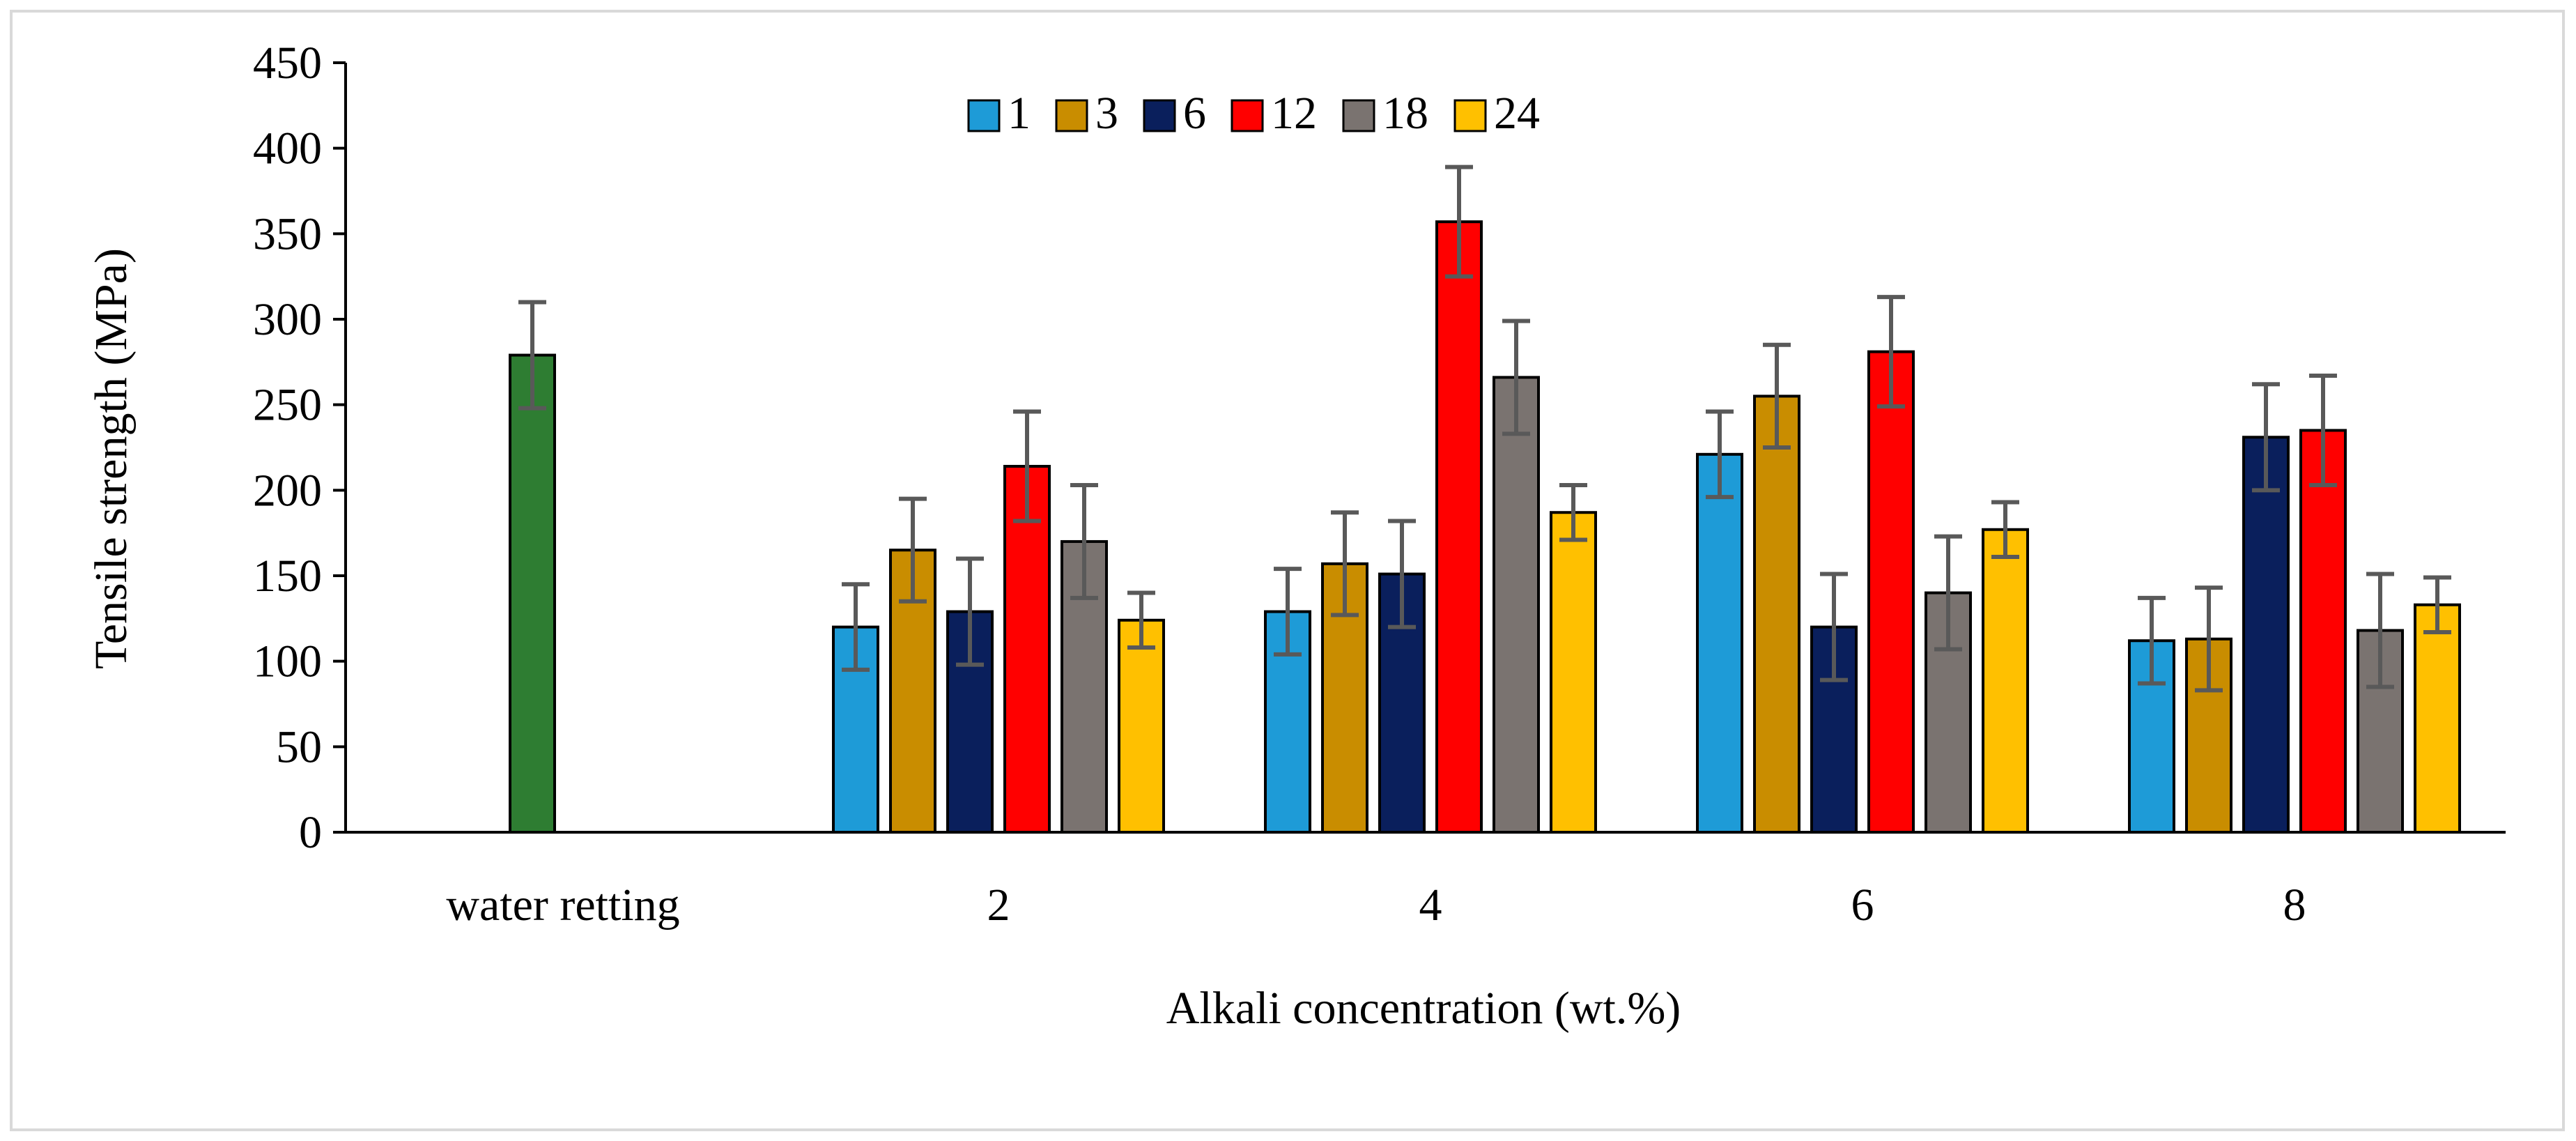  What do you see at coordinates (1430, 906) in the screenshot?
I see `x-tick-label: 4` at bounding box center [1430, 906].